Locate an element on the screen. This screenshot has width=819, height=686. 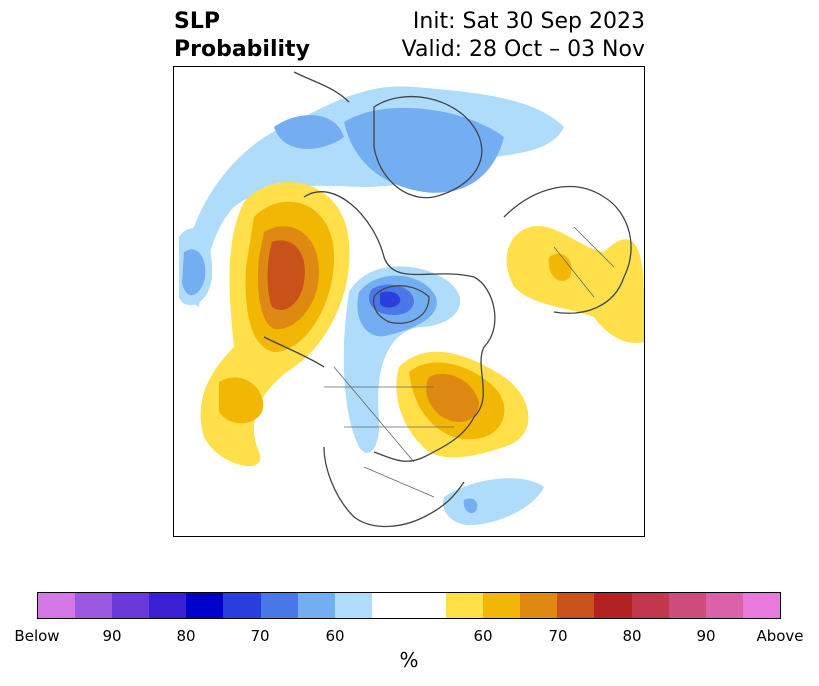
title-variable: SLP is located at coordinates (197, 21).